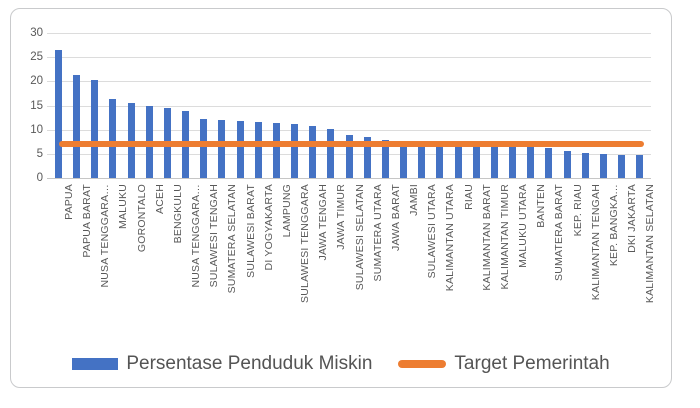 The width and height of the screenshot is (700, 408). I want to click on legend-item-target: Target Pemerintah, so click(504, 364).